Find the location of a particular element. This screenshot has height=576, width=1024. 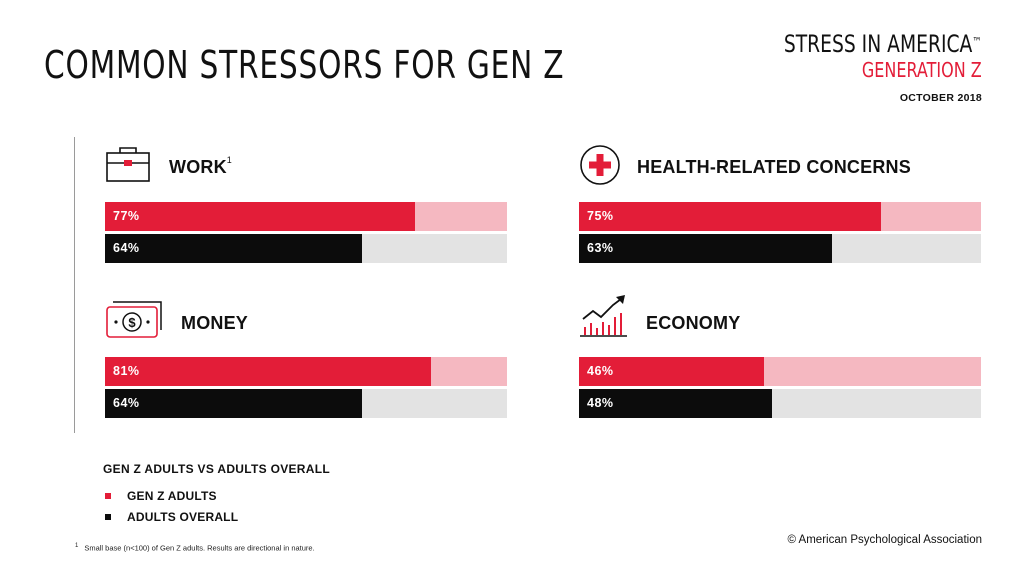

legend-swatch-overall is located at coordinates (108, 517).